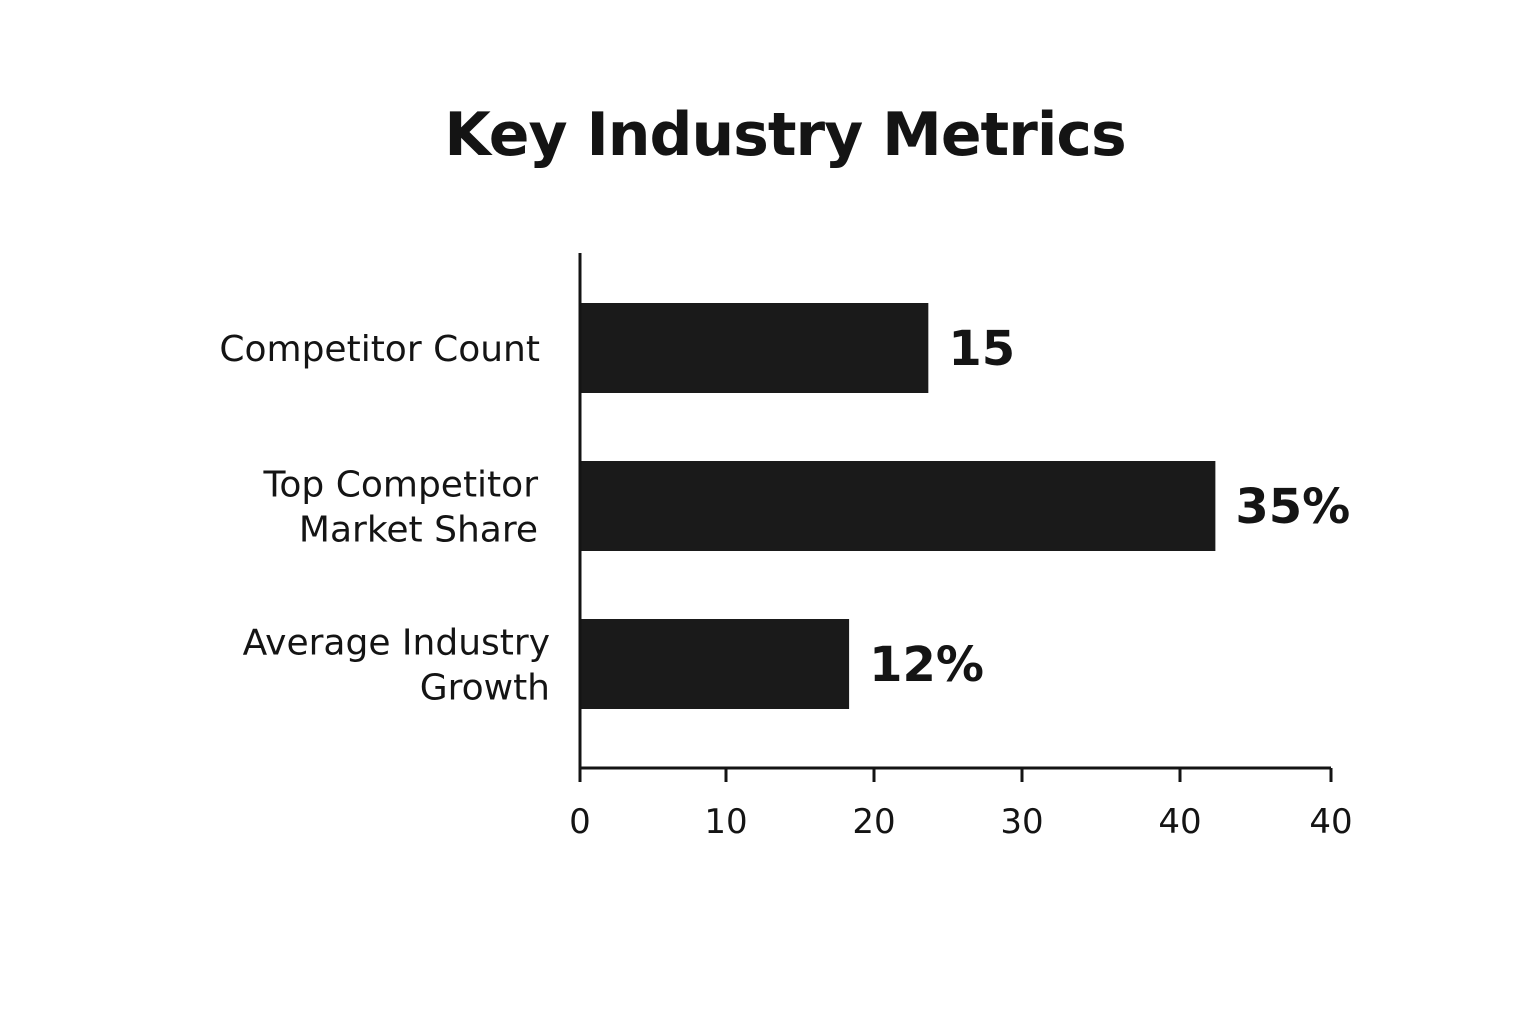 The width and height of the screenshot is (1536, 1024). I want to click on x-tick-label: 10, so click(725, 822).